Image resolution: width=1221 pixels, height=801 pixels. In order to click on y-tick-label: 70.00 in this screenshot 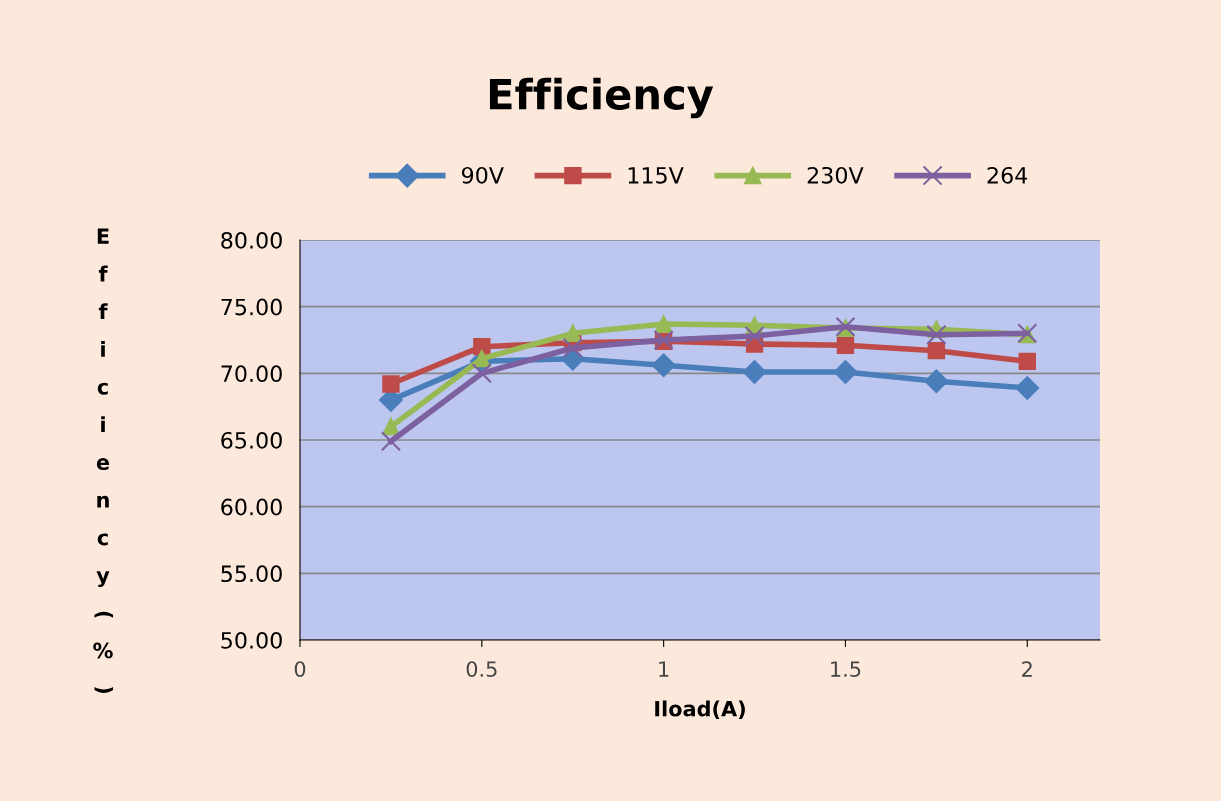, I will do `click(251, 374)`.